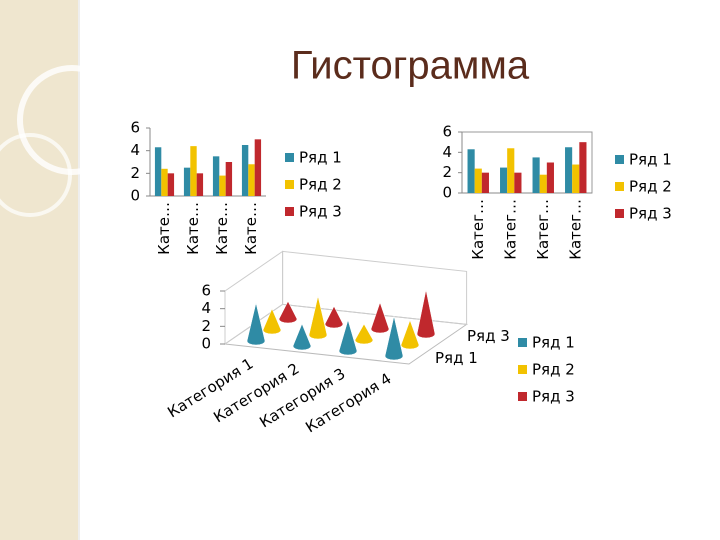 The image size is (720, 540). I want to click on depth-label: Ряд 3, so click(488, 336).